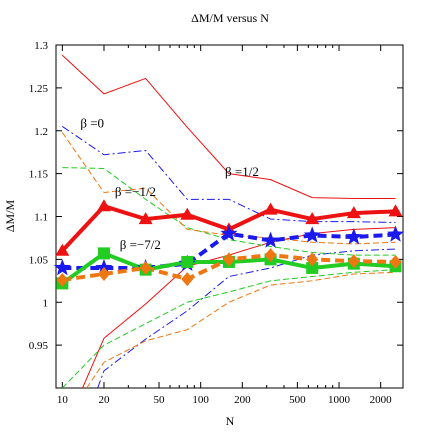 The image size is (436, 436). What do you see at coordinates (39, 260) in the screenshot?
I see `y-tick-label: 1.05` at bounding box center [39, 260].